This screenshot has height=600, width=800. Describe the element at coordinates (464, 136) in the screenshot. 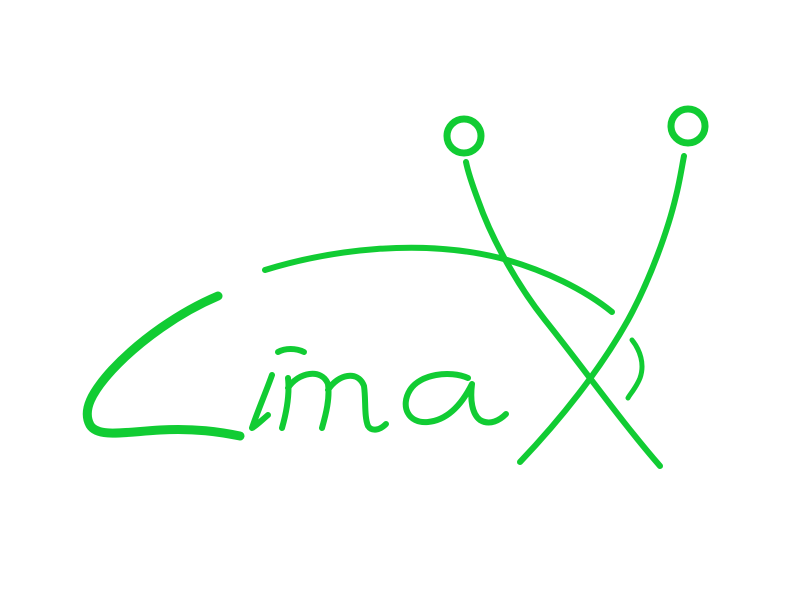

I see `left-antenna-ring` at that location.